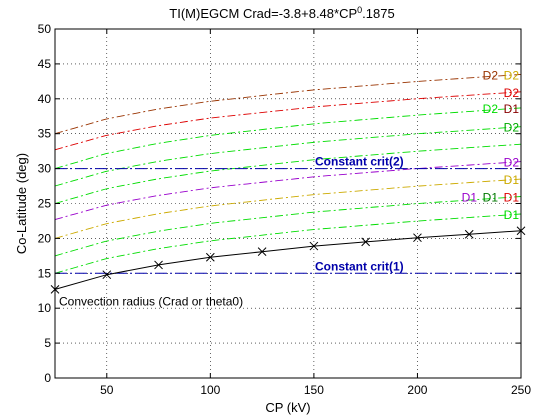  Describe the element at coordinates (151, 301) in the screenshot. I see `crad-label: Convection radius (Crad or theta0)` at that location.